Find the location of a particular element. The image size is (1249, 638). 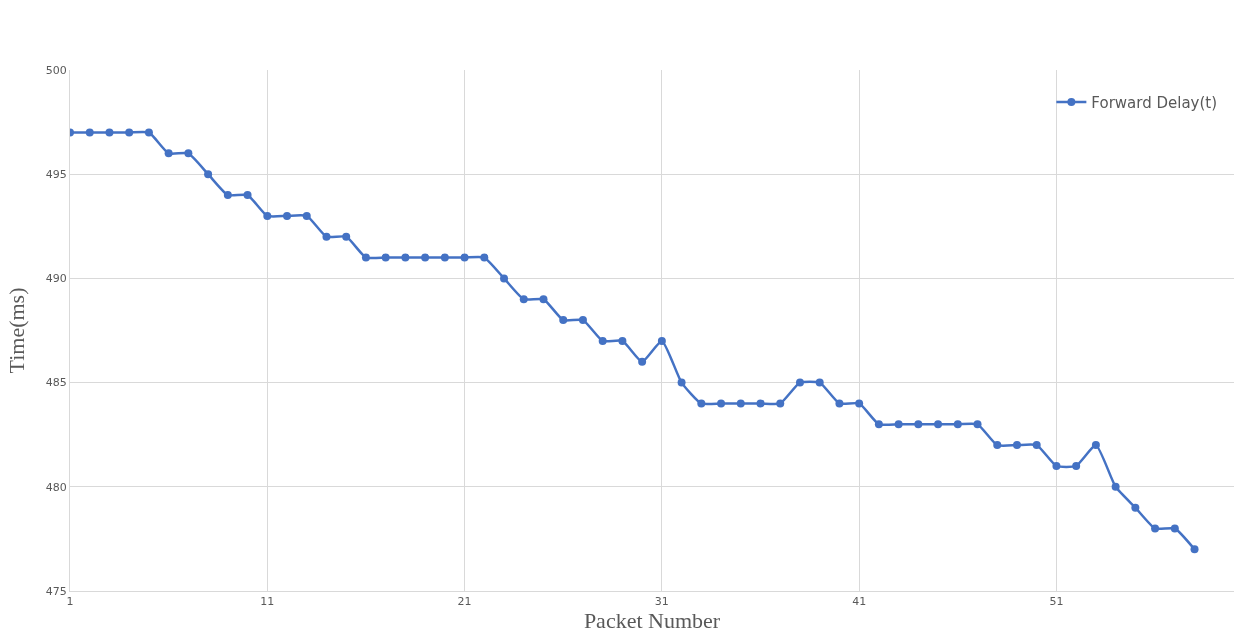

y-tick-label: 480 is located at coordinates (56, 487).